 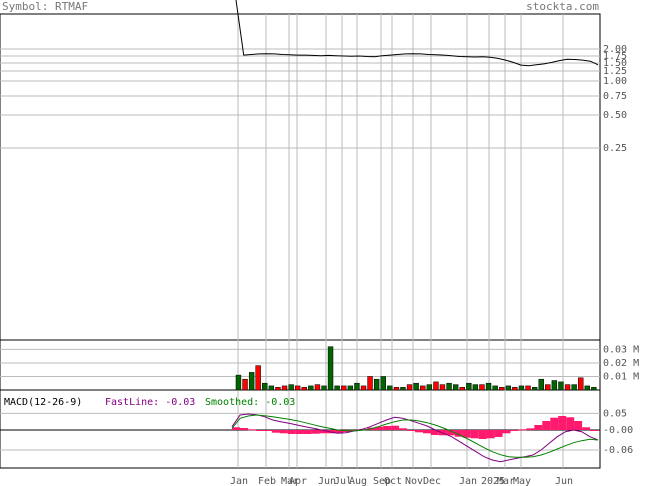 What do you see at coordinates (45, 6) in the screenshot?
I see `symbol-label: Symbol: RTMAF` at bounding box center [45, 6].